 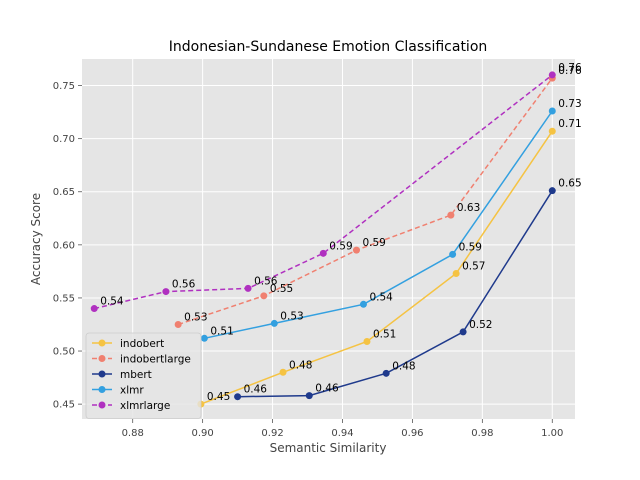 I want to click on legend-box, so click(x=143, y=375).